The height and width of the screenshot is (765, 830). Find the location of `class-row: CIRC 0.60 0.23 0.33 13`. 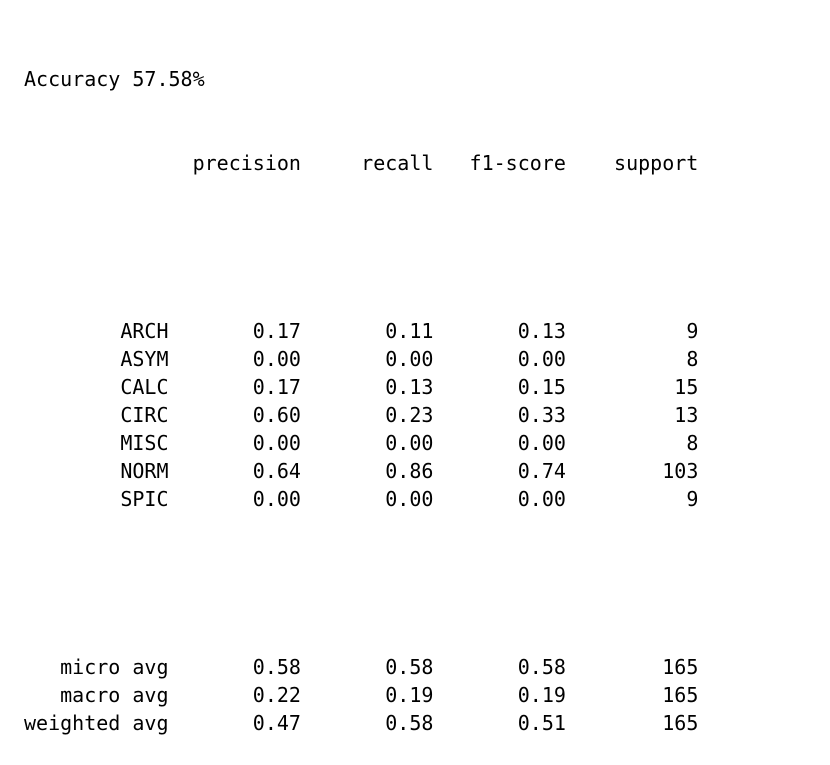

class-row: CIRC 0.60 0.23 0.33 13 is located at coordinates (361, 415).